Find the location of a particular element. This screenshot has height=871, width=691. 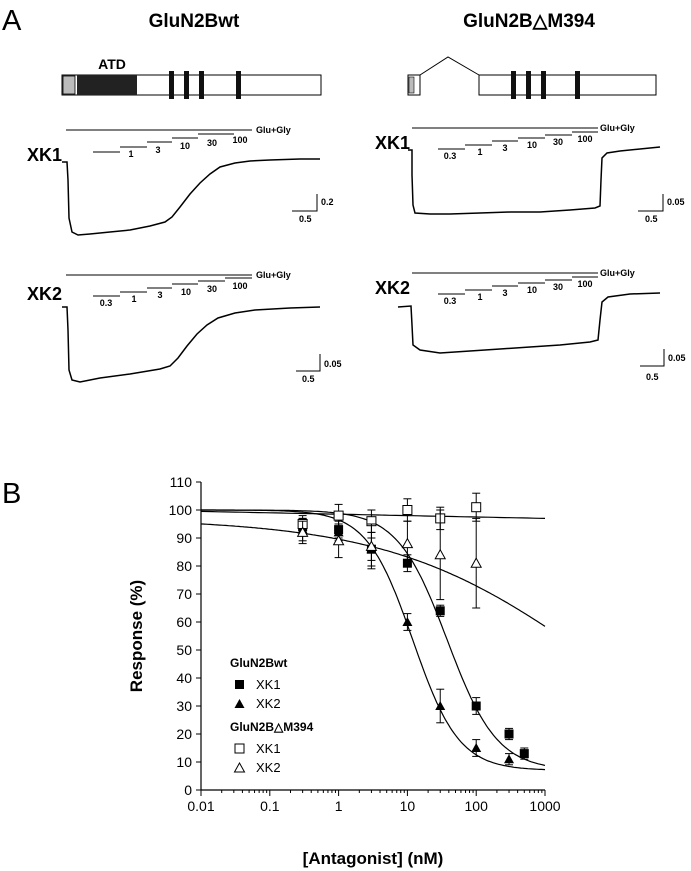

x-axis-title: [Antagonist] (nM) is located at coordinates (373, 858).